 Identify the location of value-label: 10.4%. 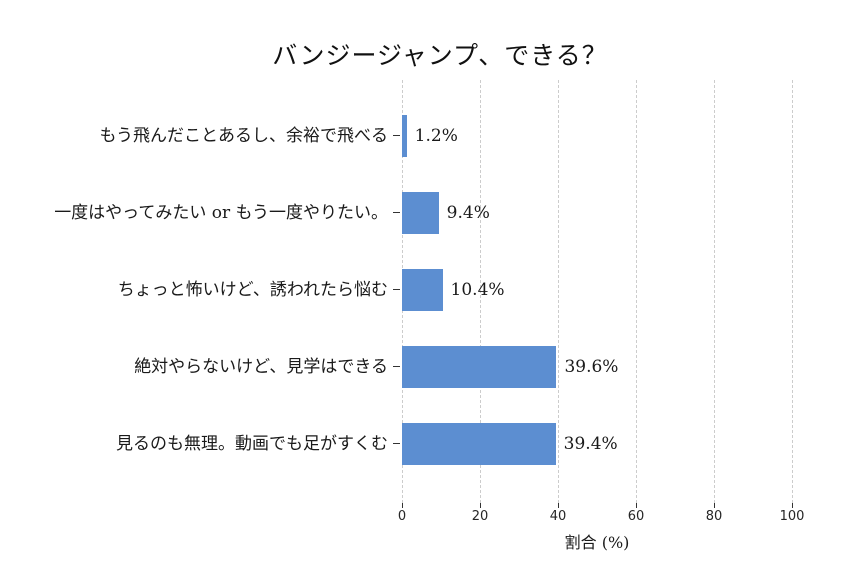
(477, 290).